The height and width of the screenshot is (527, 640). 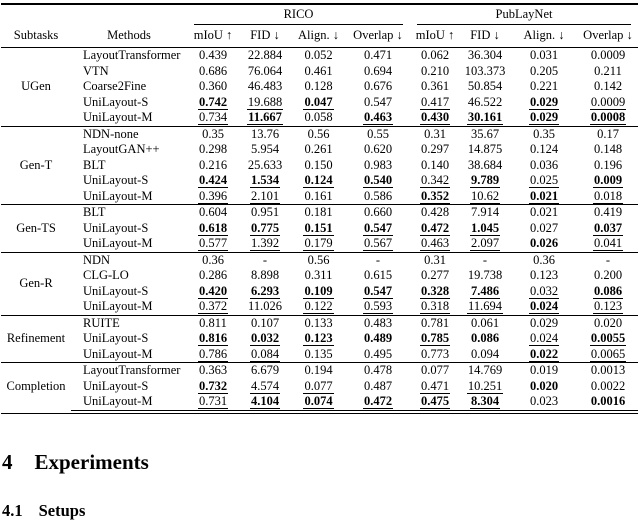 I want to click on metric-value-cell: 0.31, so click(x=435, y=133).